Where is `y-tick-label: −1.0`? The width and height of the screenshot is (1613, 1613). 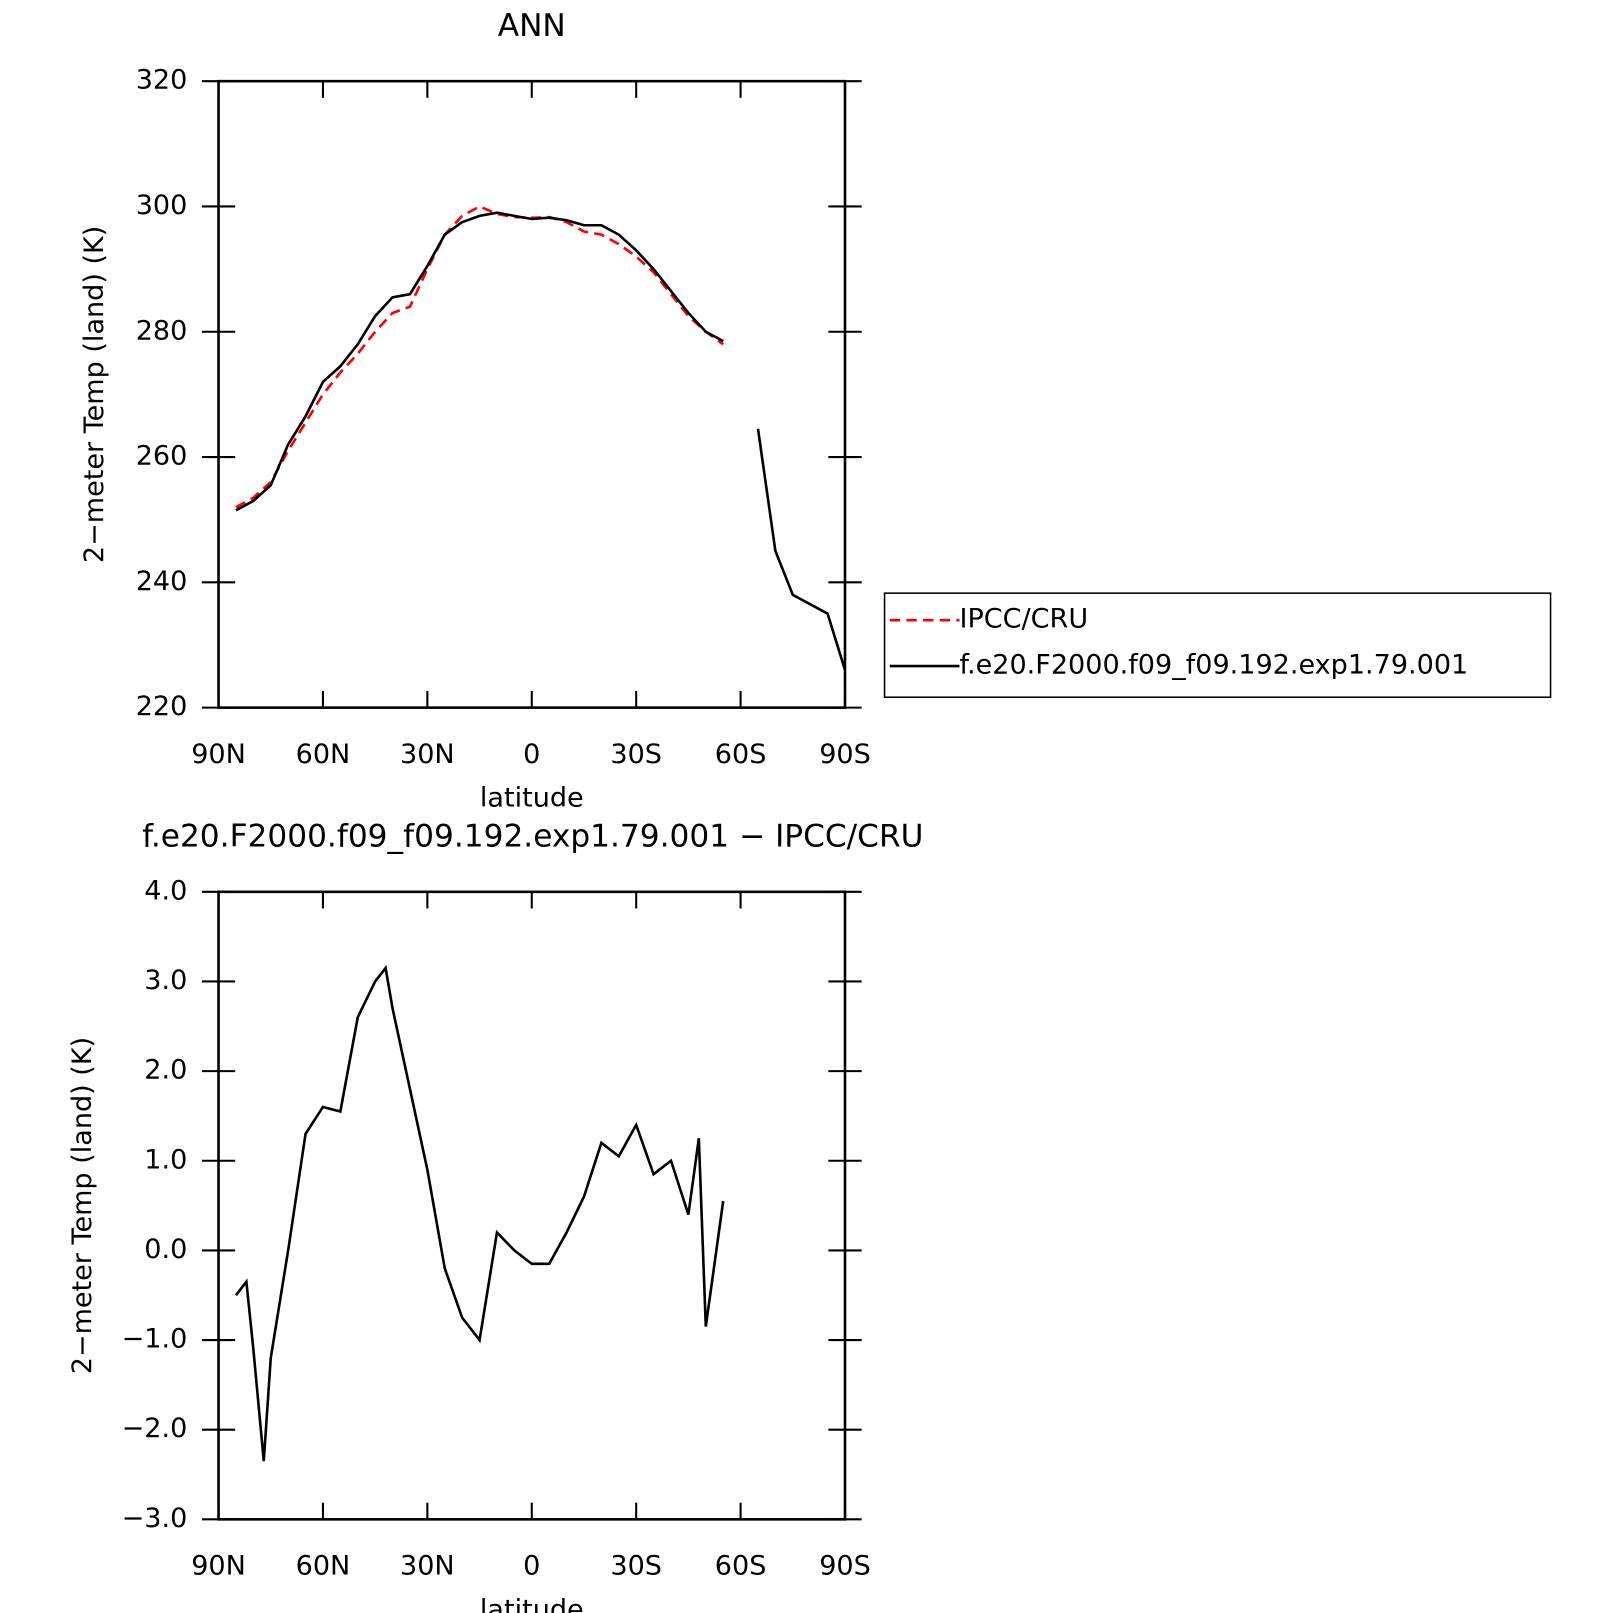 y-tick-label: −1.0 is located at coordinates (155, 1339).